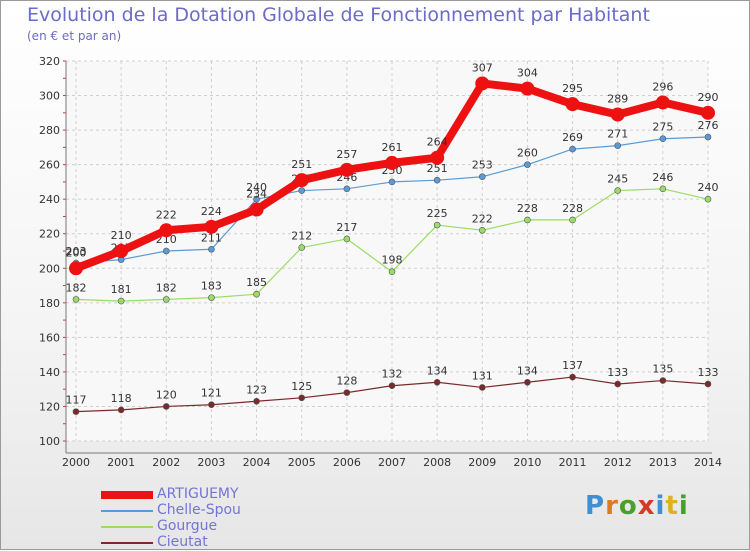 The height and width of the screenshot is (551, 750). Describe the element at coordinates (527, 208) in the screenshot. I see `data-label: 228` at that location.